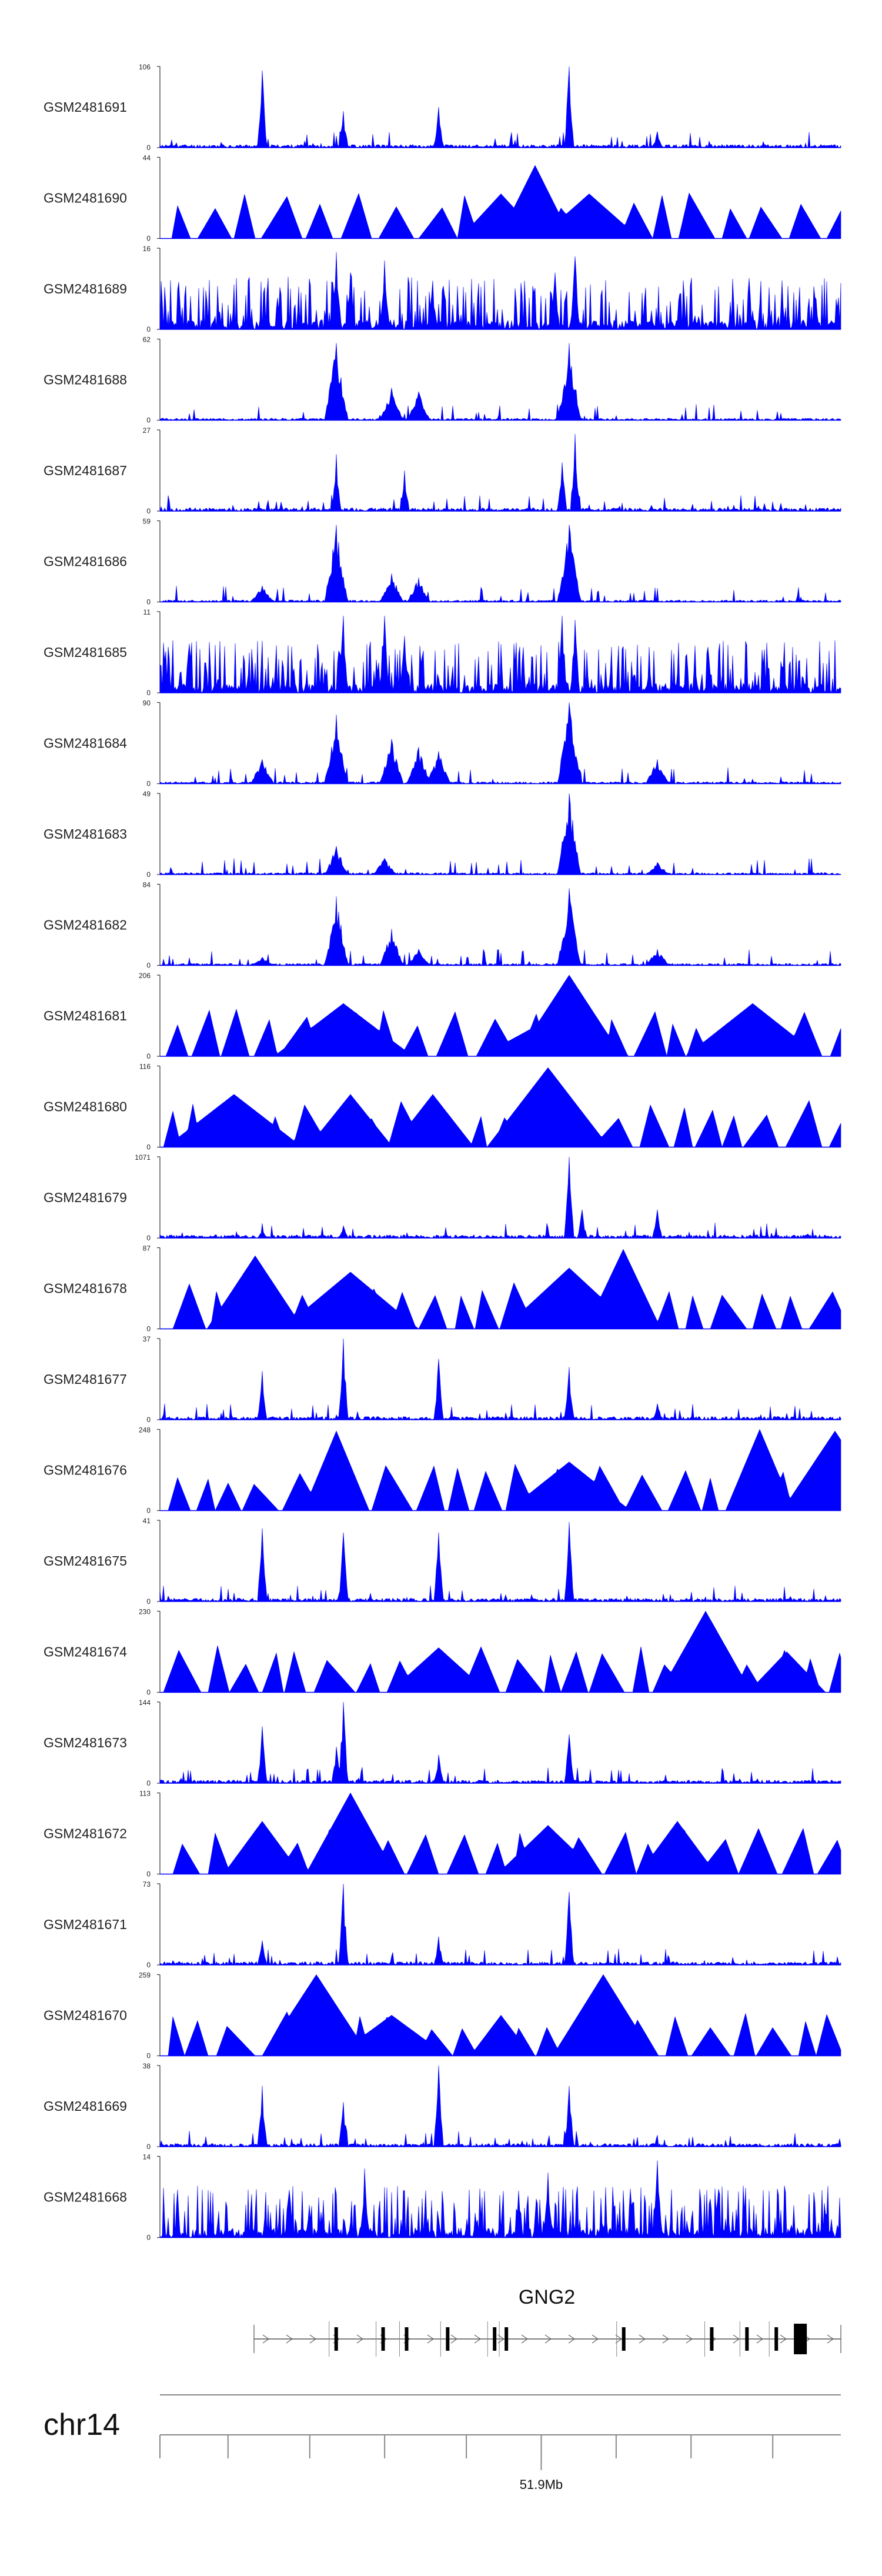  I want to click on coverage-track: GSM2481689 16 0, so click(442, 289).